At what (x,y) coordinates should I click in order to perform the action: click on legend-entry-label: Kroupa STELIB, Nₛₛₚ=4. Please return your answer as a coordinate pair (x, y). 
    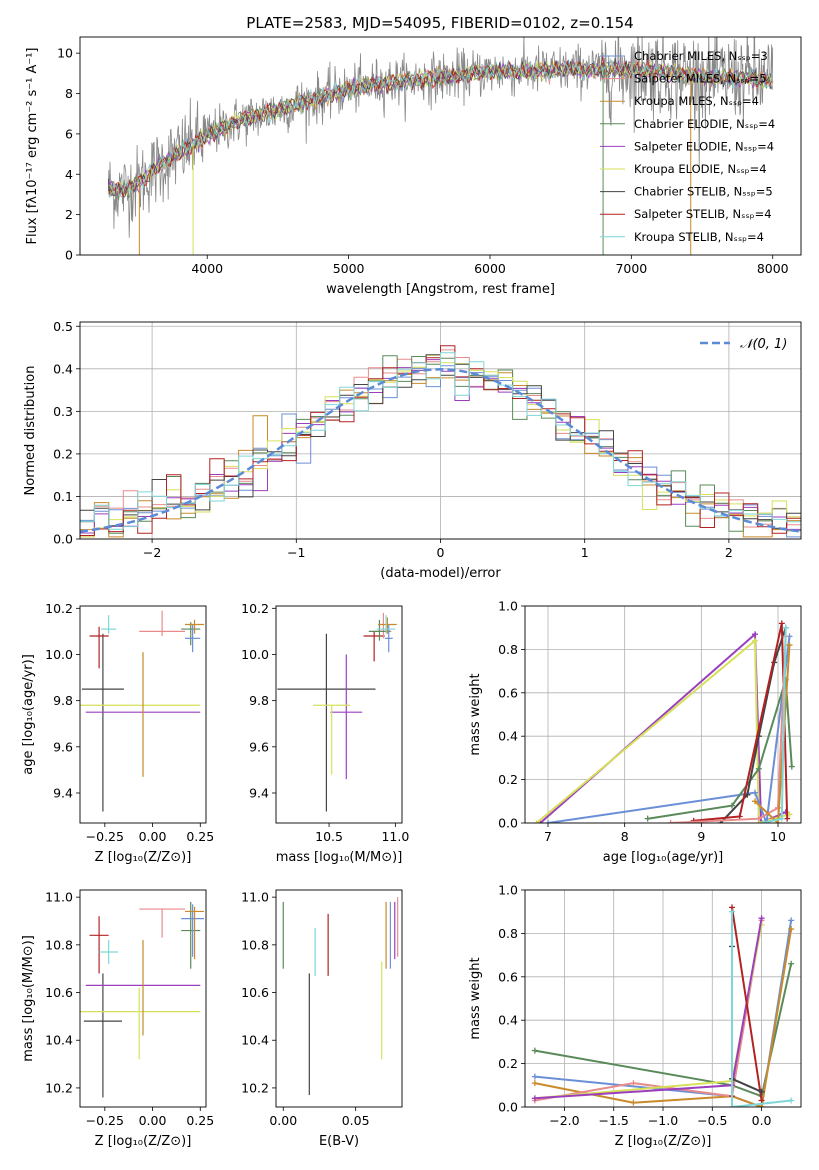
    Looking at the image, I should click on (699, 237).